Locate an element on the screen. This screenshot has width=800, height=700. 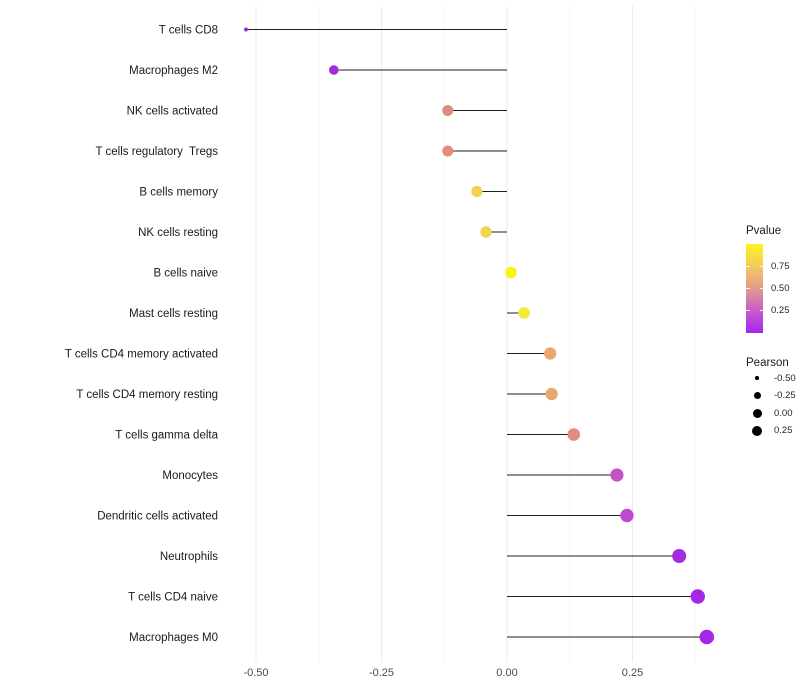
size-legend-entry: -0.50 is located at coordinates (771, 378).